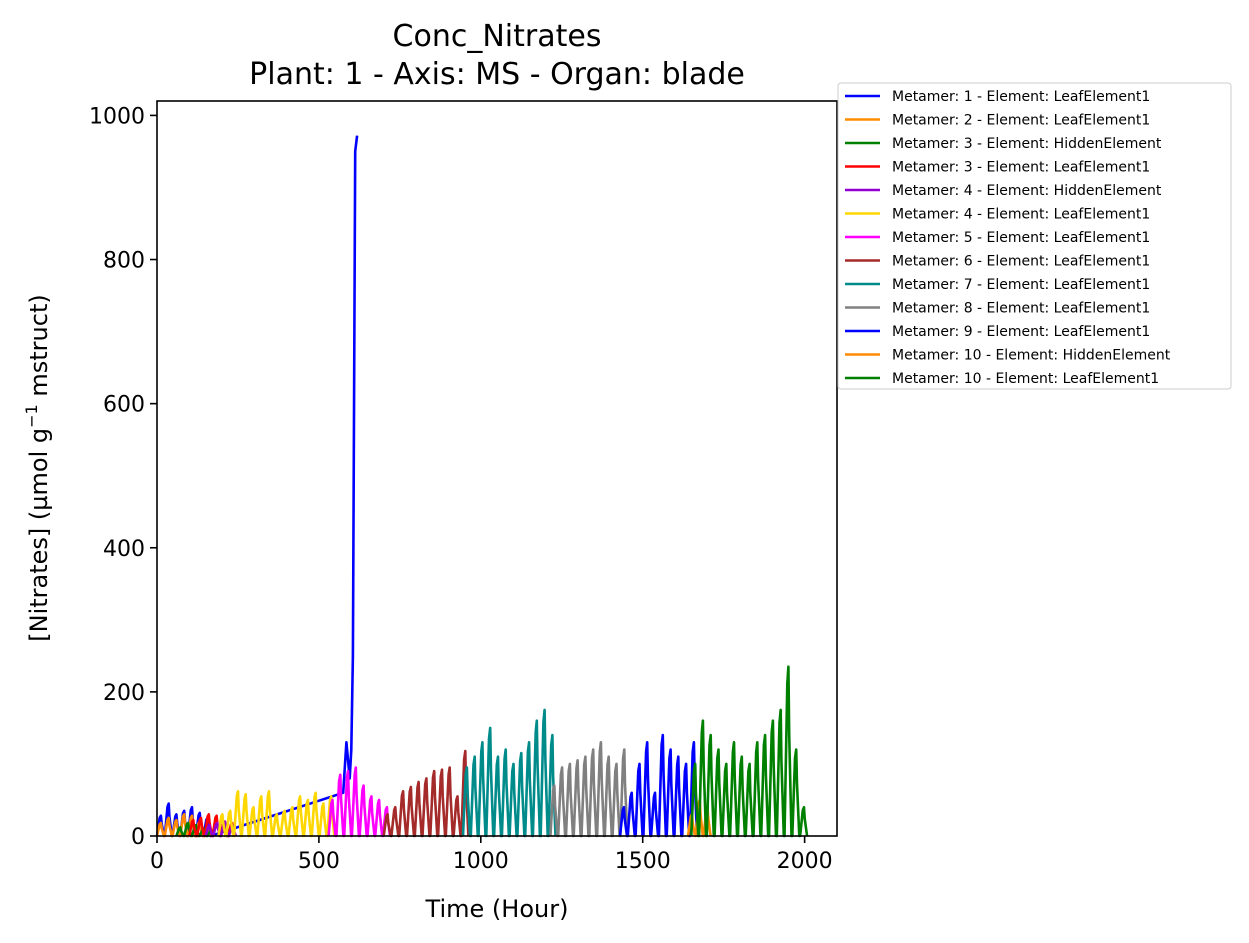  I want to click on y-tick-label: 600, so click(124, 405).